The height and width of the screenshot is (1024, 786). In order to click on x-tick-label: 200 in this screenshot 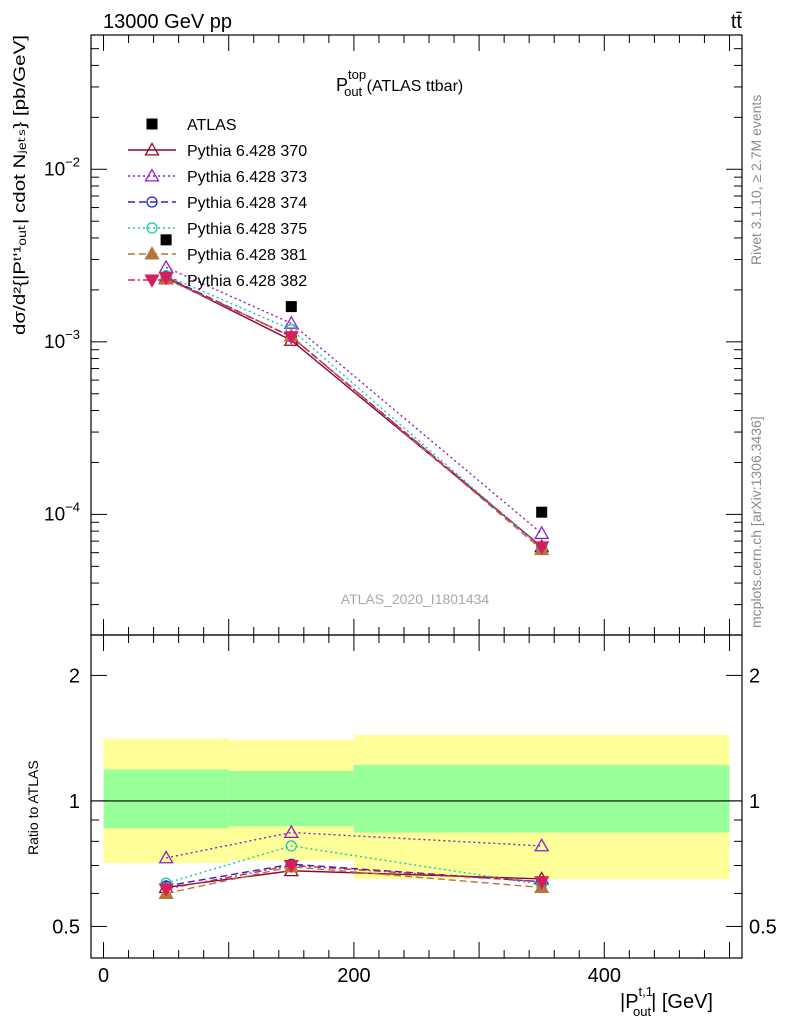, I will do `click(353, 976)`.